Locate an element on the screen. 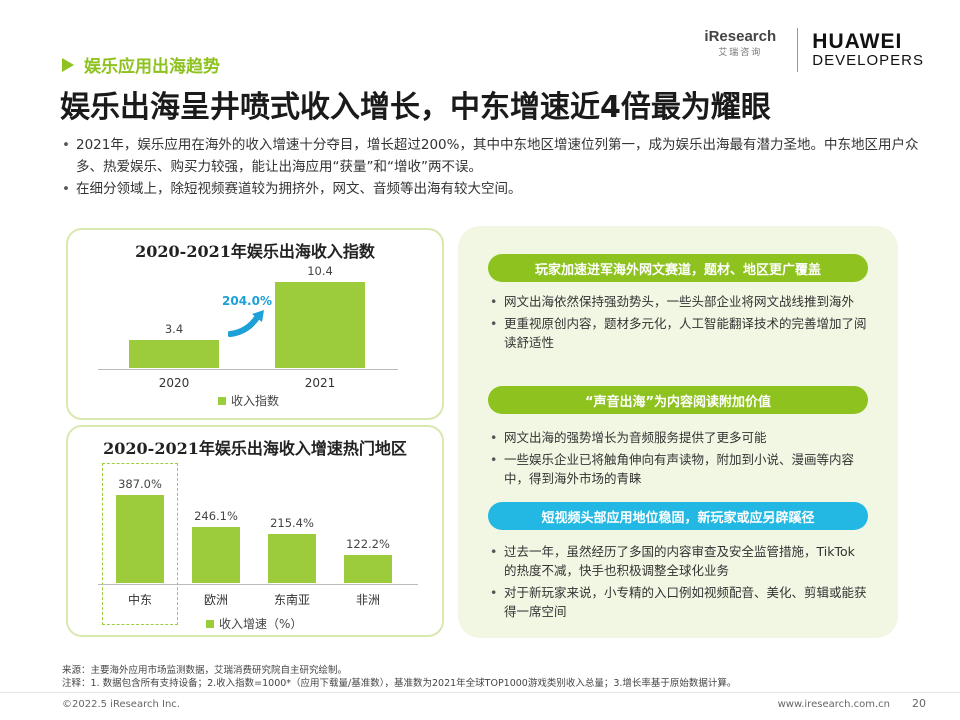 Image resolution: width=960 pixels, height=720 pixels. value-label: 10.4 is located at coordinates (320, 271).